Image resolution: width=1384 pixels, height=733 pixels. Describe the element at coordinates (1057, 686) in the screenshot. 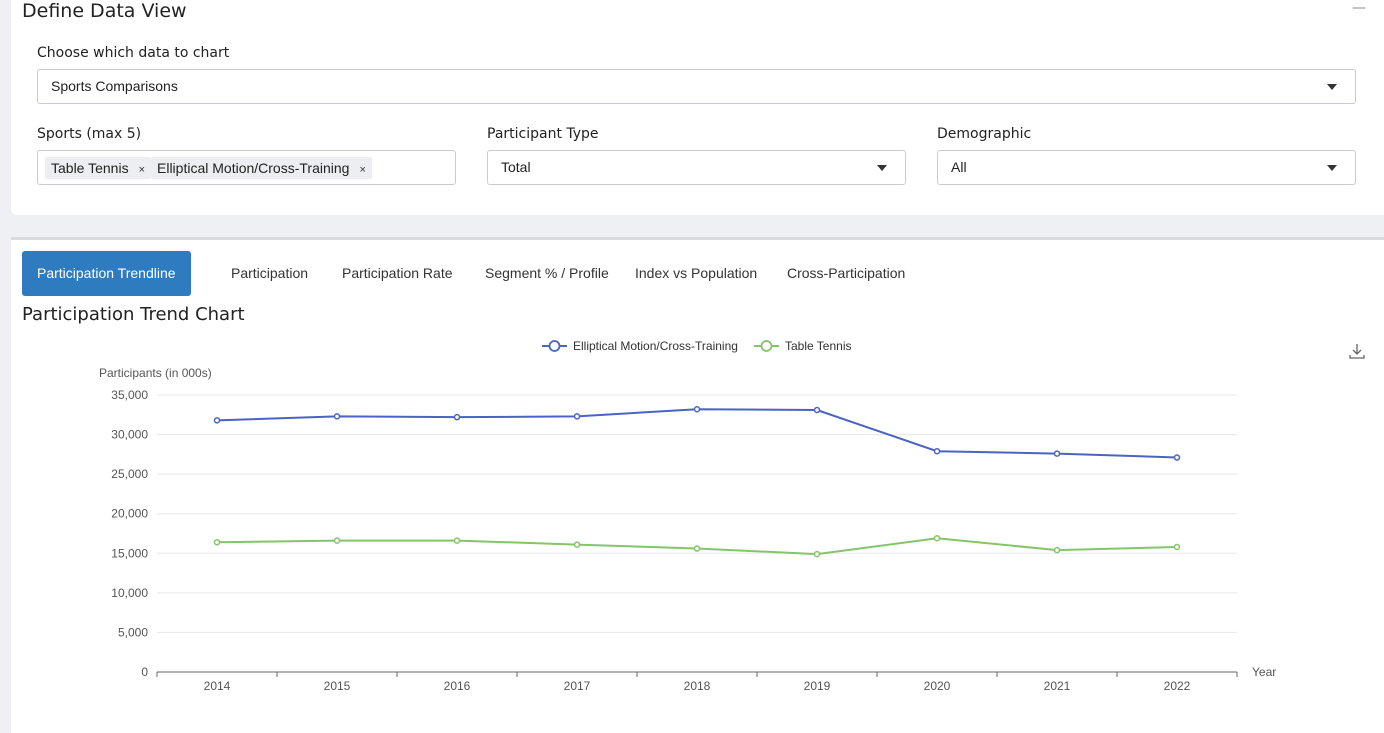

I see `x-tick-label: 2021` at that location.